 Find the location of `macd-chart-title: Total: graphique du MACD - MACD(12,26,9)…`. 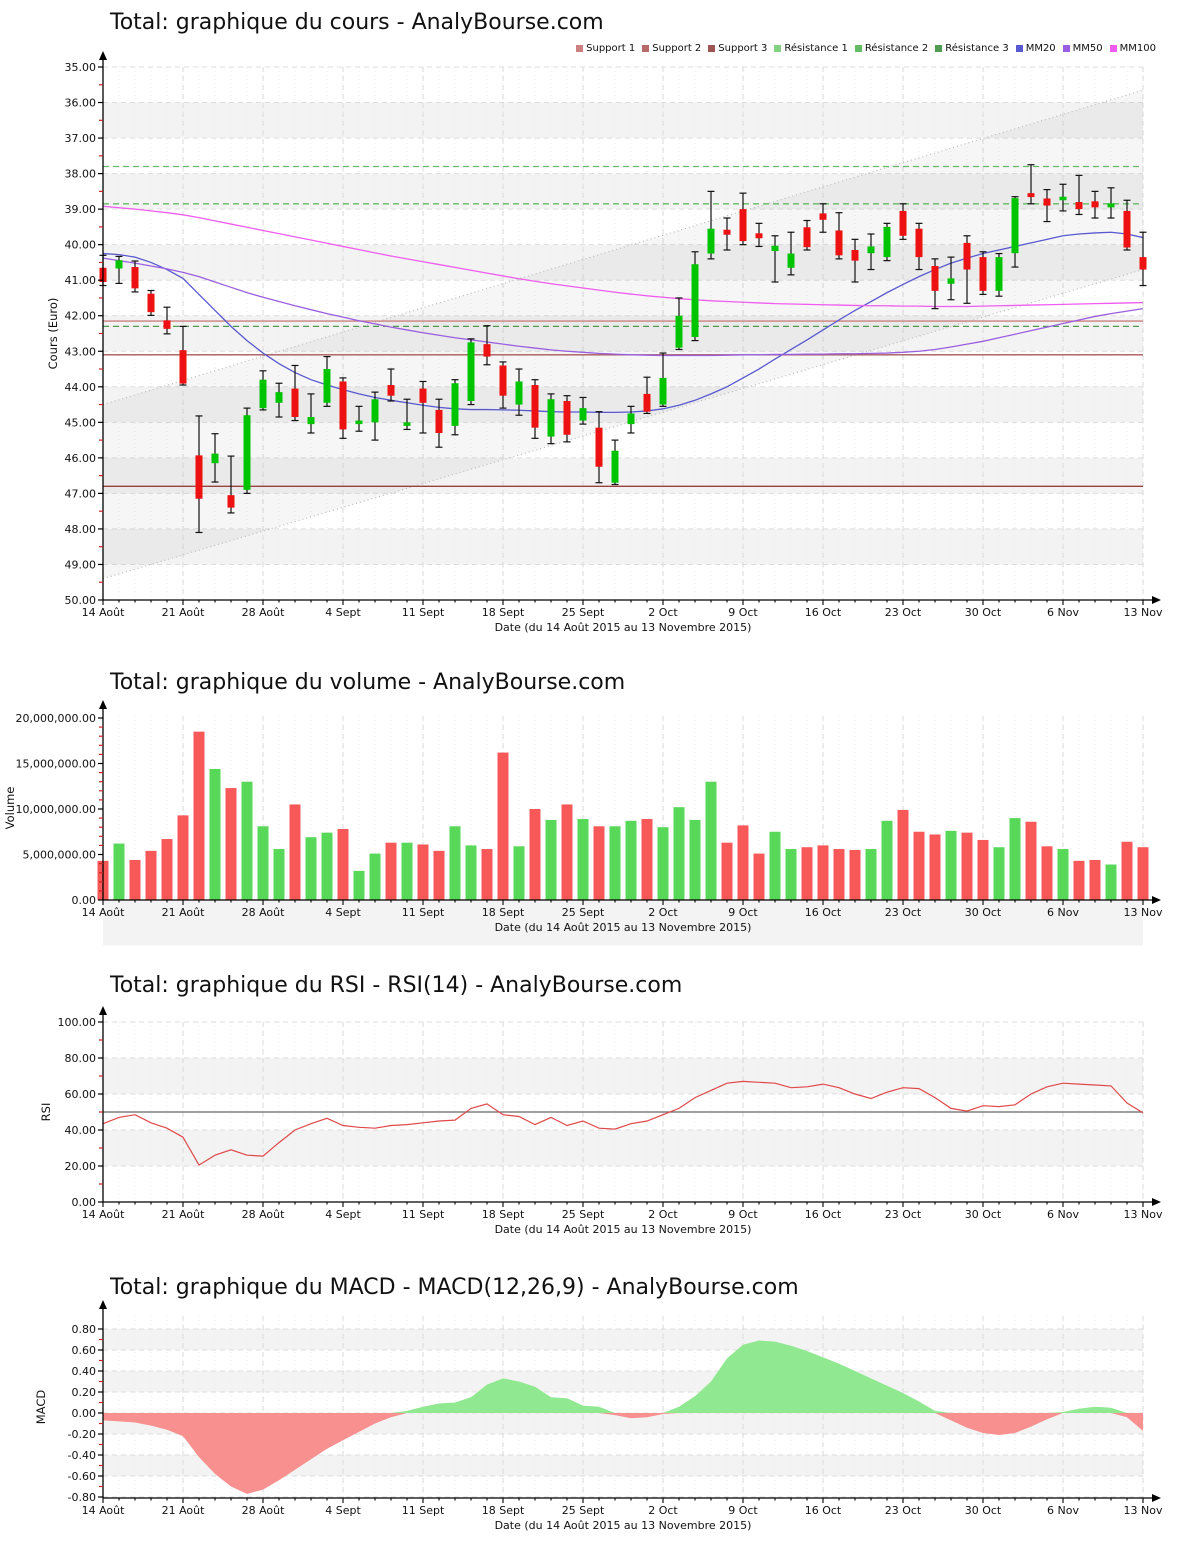

macd-chart-title: Total: graphique du MACD - MACD(12,26,9)… is located at coordinates (454, 1287).